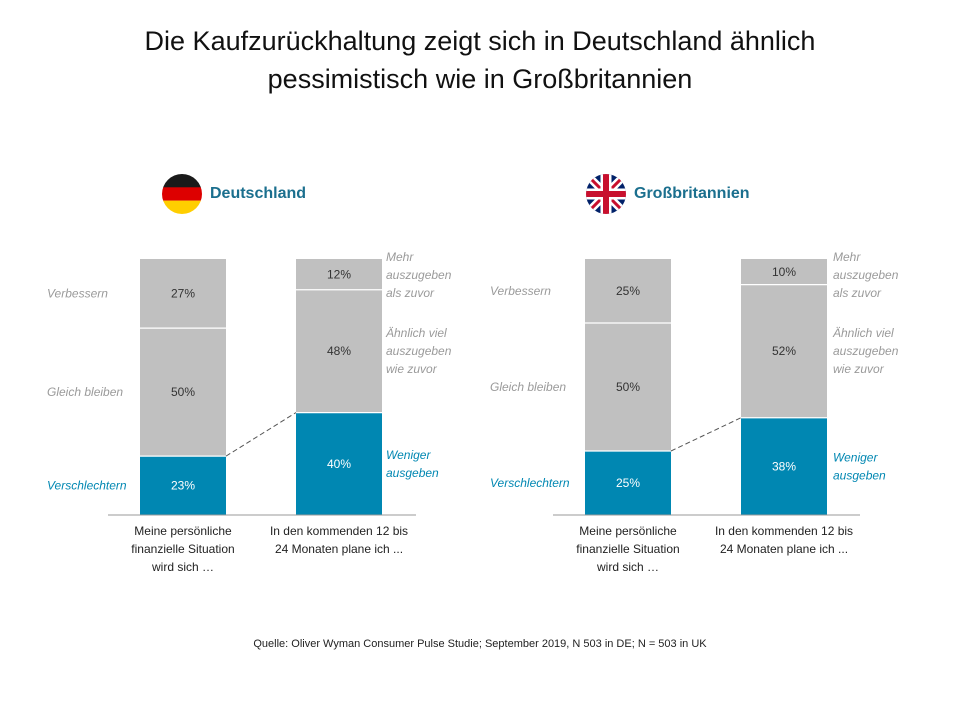  I want to click on uk-bar2-same, so click(784, 351).